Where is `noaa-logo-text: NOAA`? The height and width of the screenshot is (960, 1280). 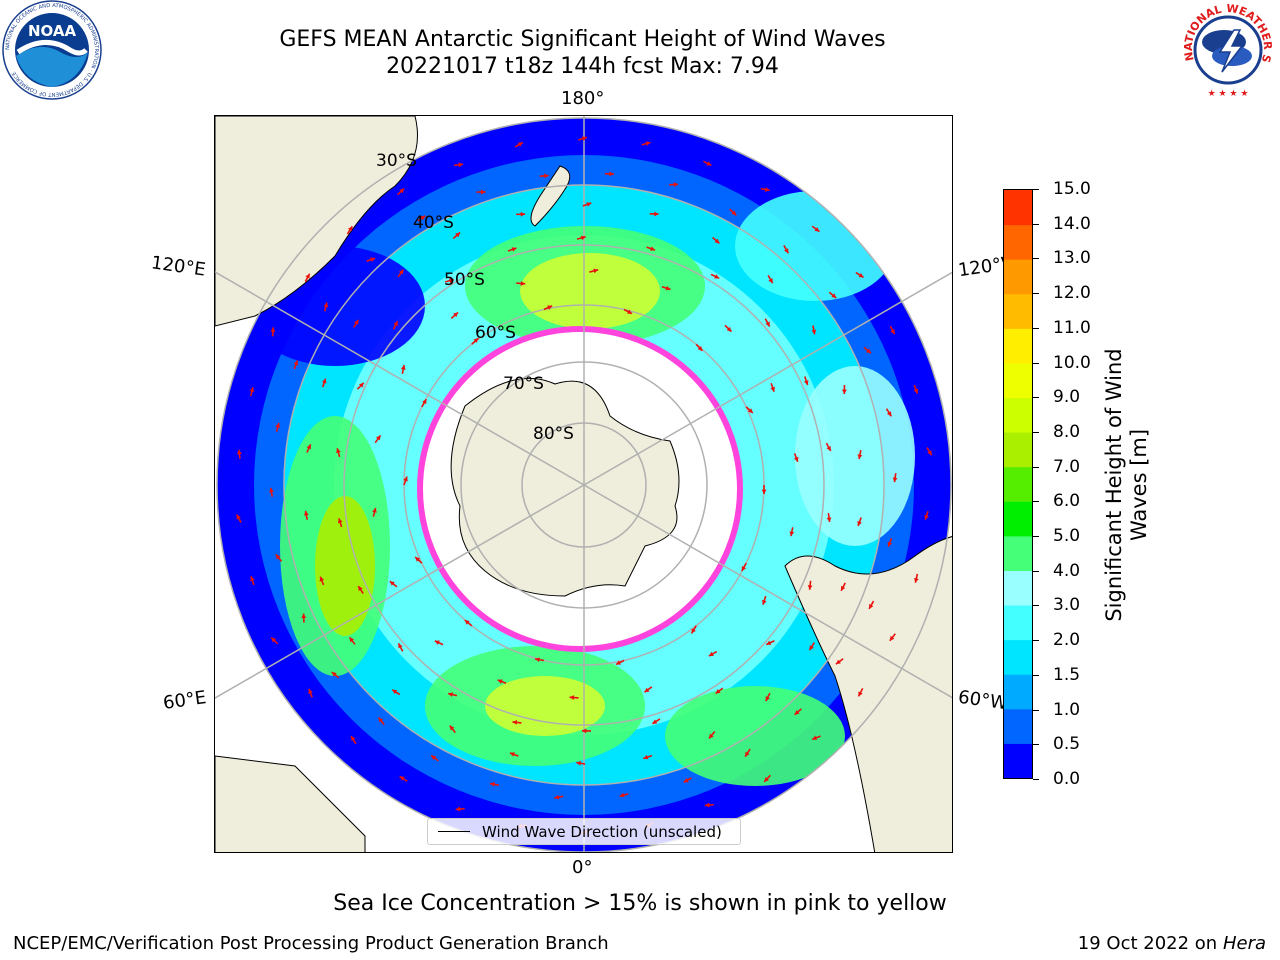
noaa-logo-text: NOAA is located at coordinates (52, 31).